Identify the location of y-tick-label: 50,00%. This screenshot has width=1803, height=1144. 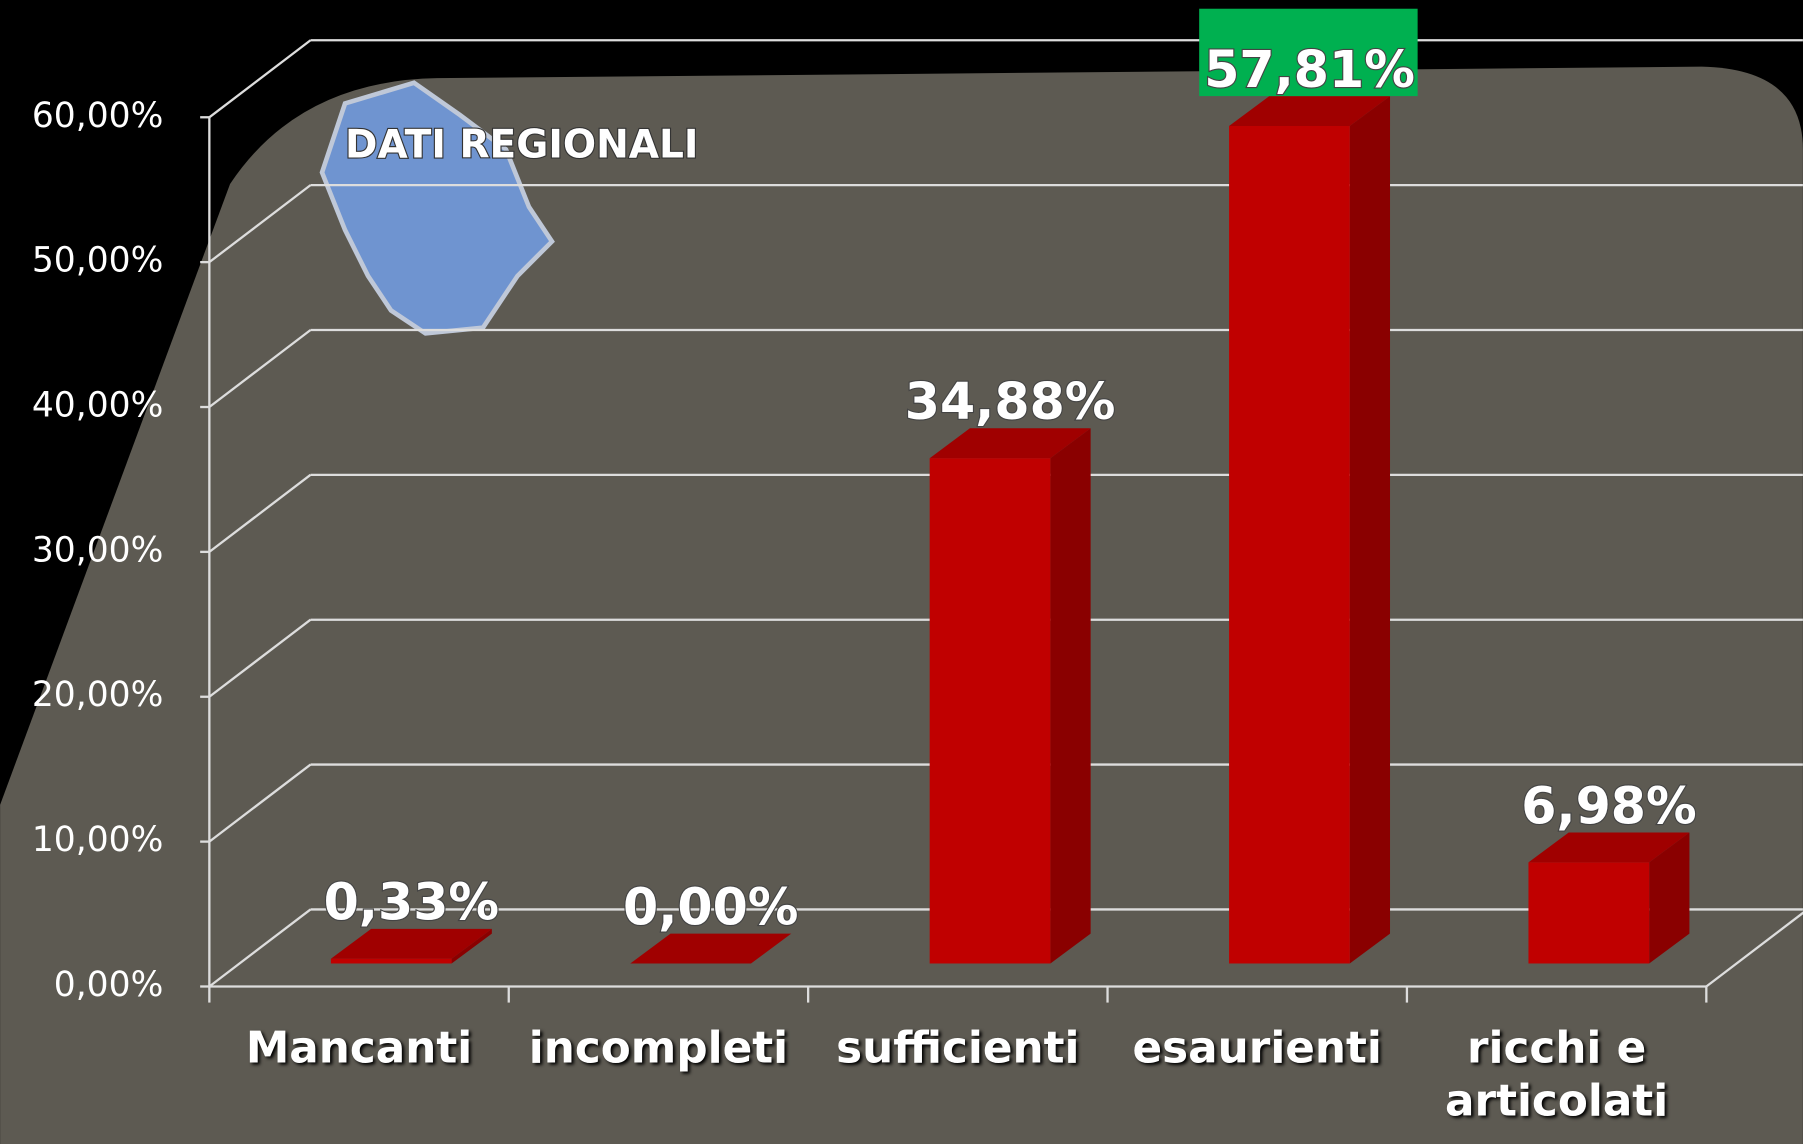
(97, 261).